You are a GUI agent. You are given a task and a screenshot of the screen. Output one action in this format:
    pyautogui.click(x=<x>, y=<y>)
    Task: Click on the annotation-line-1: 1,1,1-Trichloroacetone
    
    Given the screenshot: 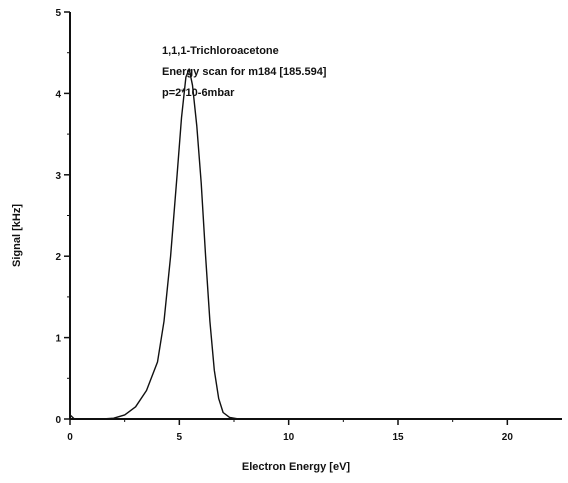 What is the action you would take?
    pyautogui.click(x=220, y=51)
    